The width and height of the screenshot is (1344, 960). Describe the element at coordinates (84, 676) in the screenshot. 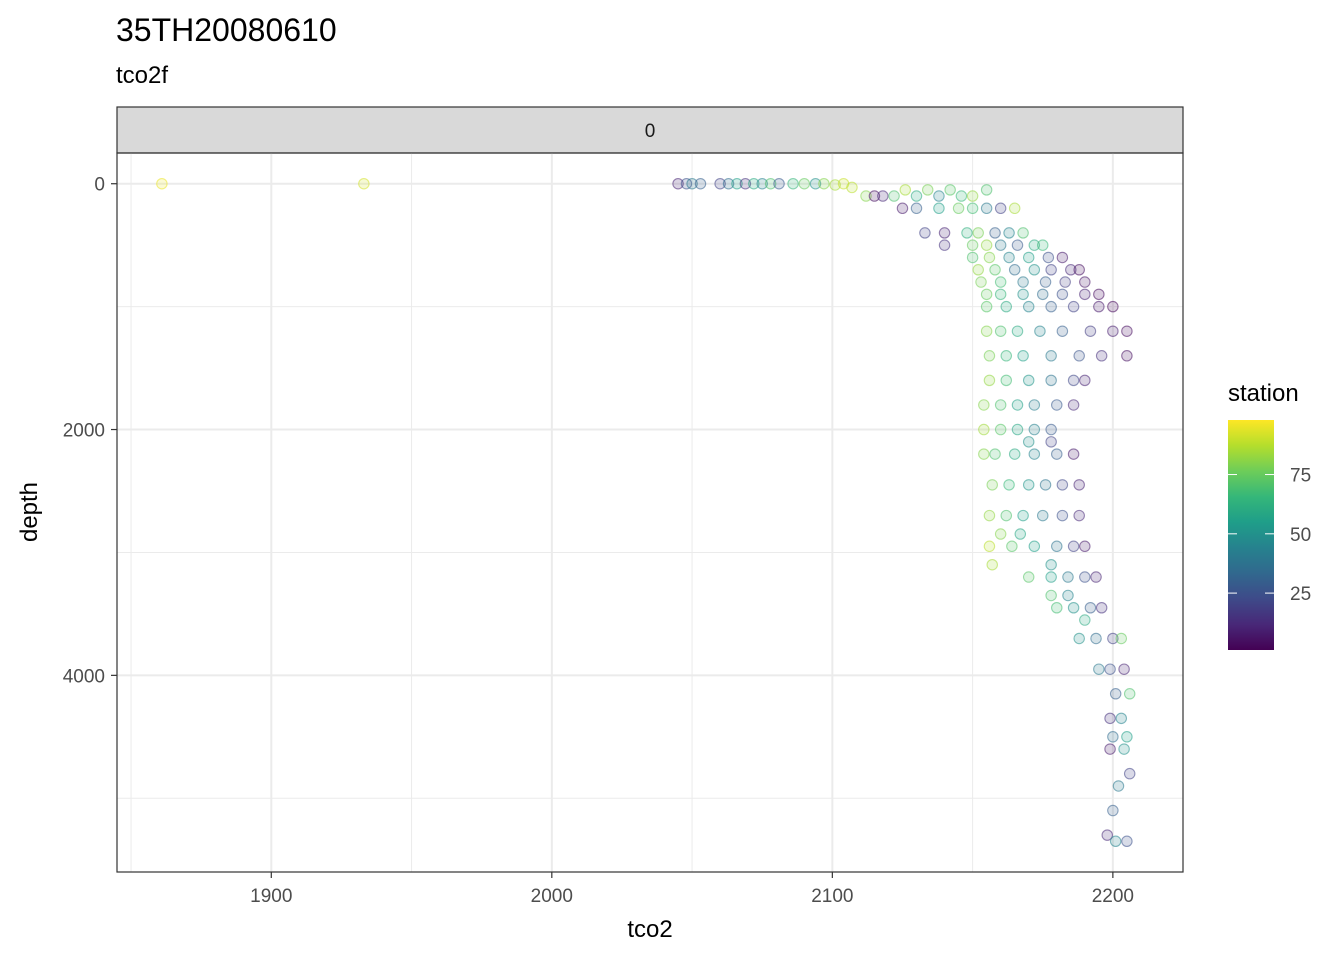

I see `y-tick-label: 4000` at that location.